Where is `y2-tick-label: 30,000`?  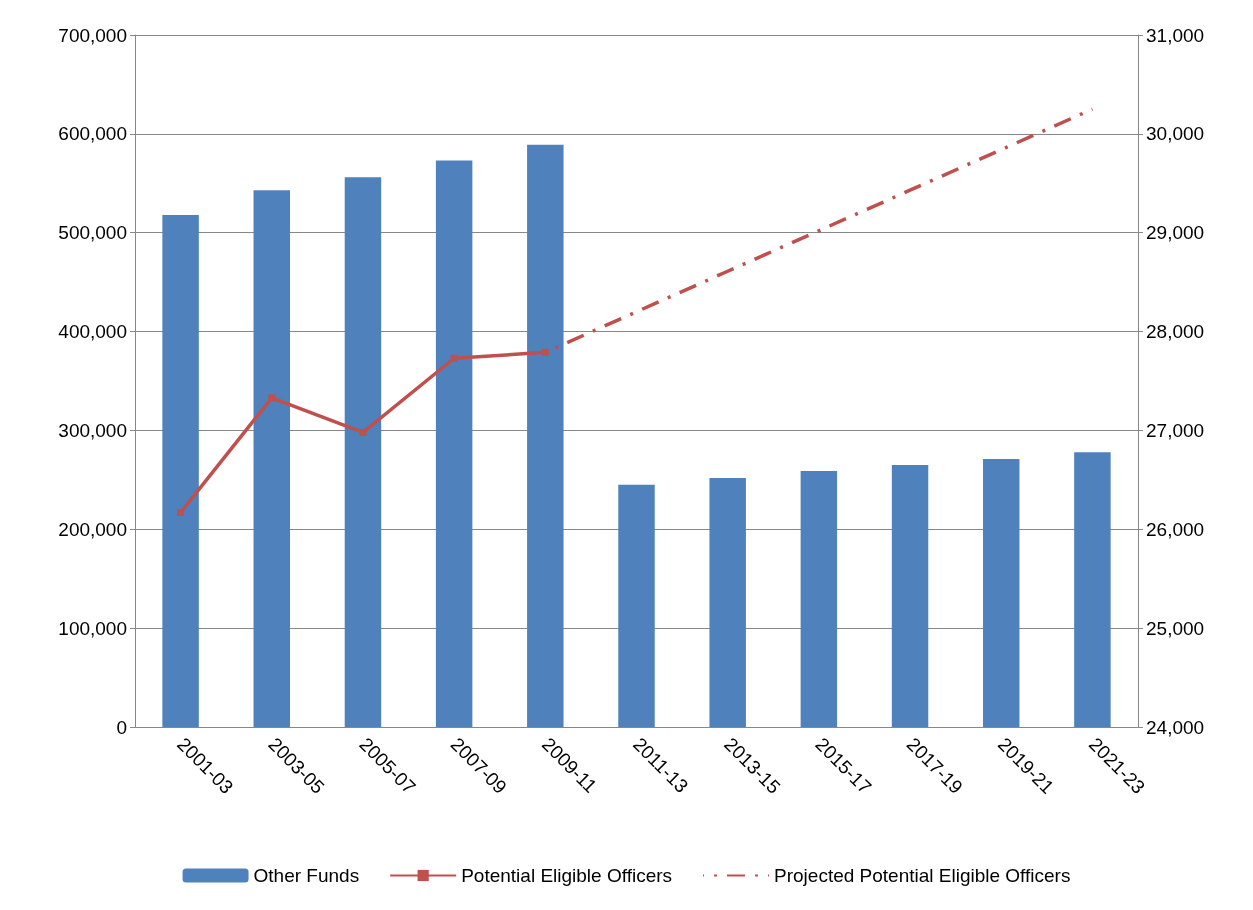
y2-tick-label: 30,000 is located at coordinates (1175, 134).